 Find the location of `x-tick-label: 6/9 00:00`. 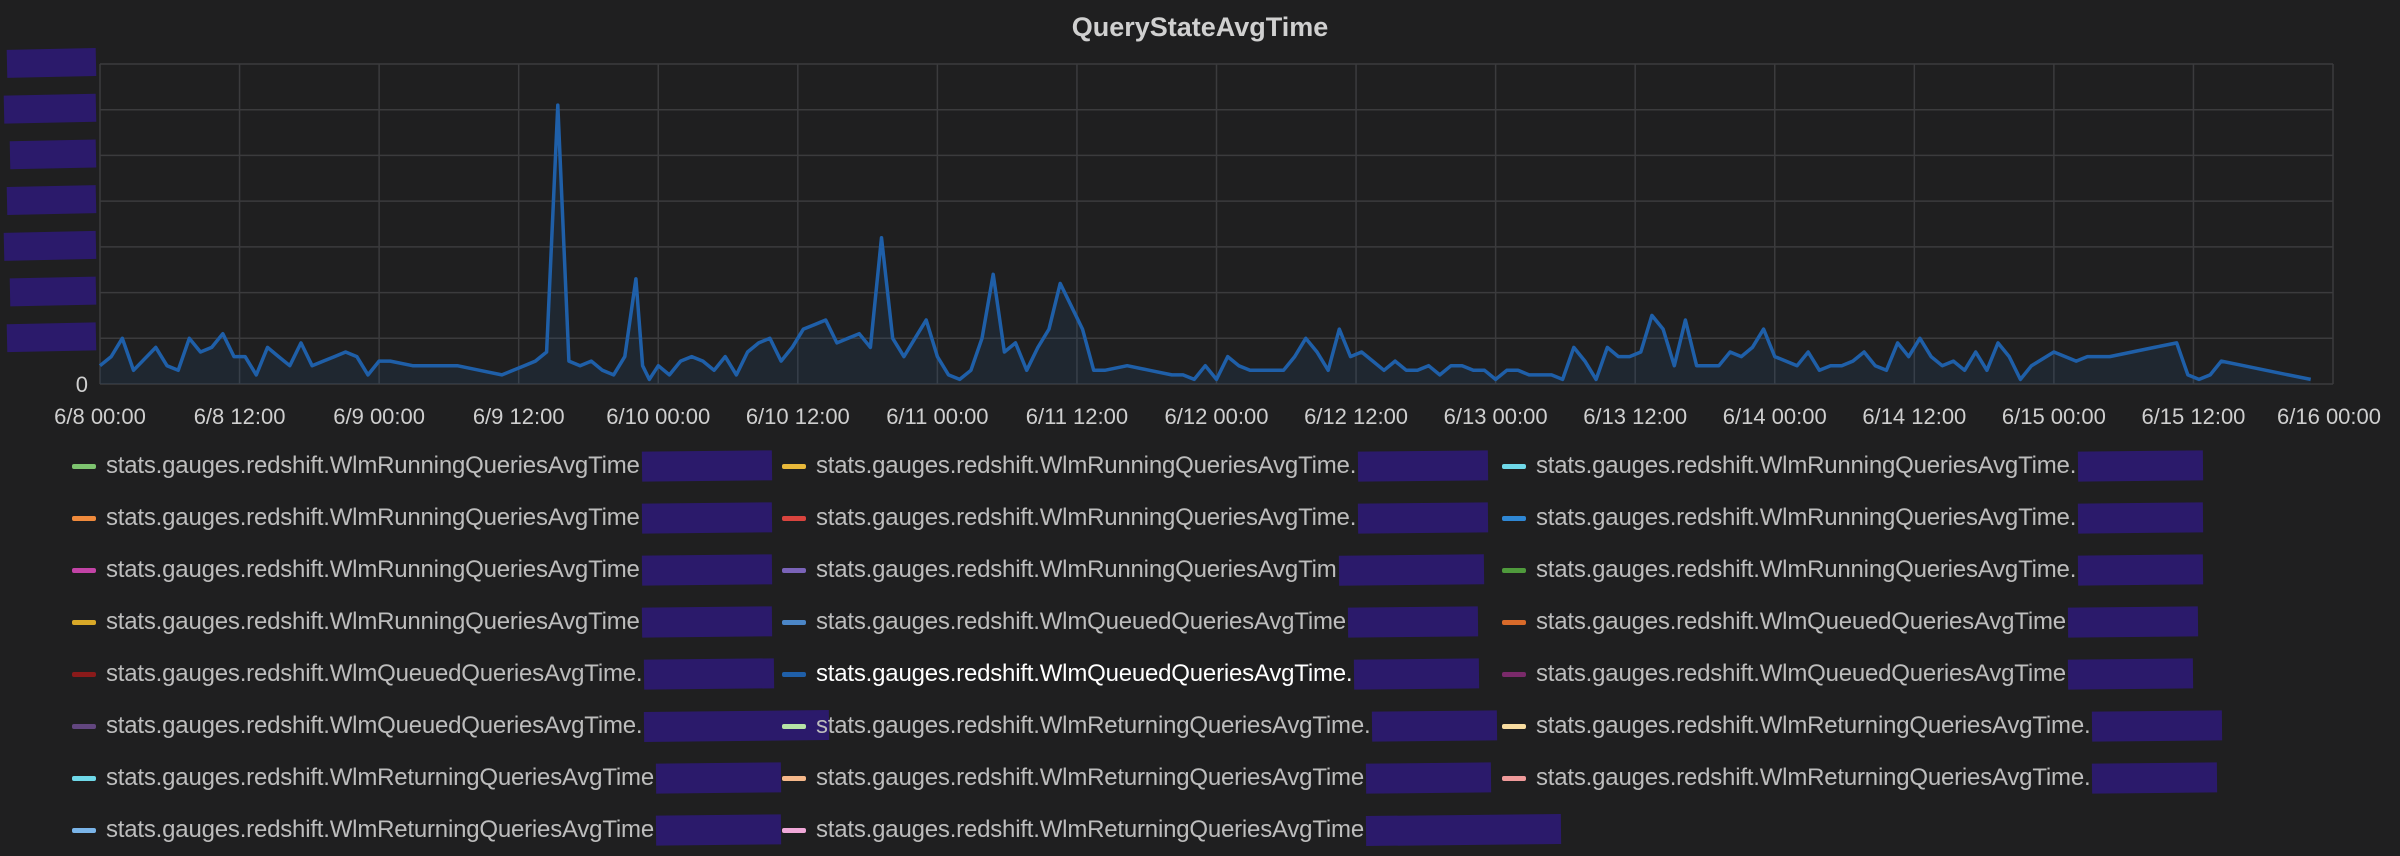

x-tick-label: 6/9 00:00 is located at coordinates (379, 416).